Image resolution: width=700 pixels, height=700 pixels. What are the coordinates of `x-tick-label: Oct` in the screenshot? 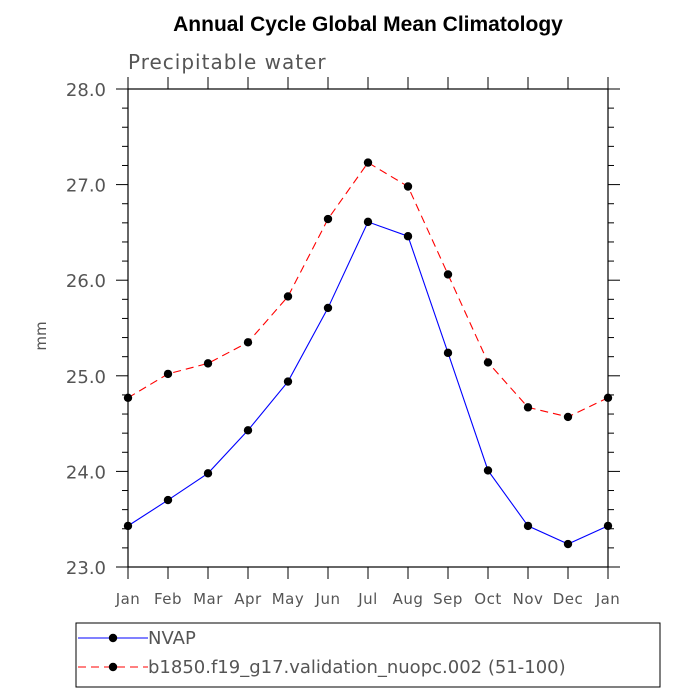 It's located at (487, 599).